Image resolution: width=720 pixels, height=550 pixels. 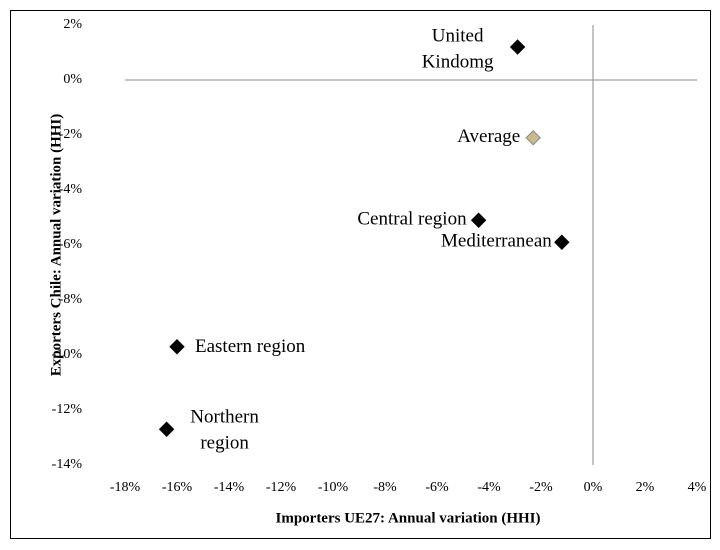 What do you see at coordinates (72, 79) in the screenshot?
I see `y-tick-label: 0%` at bounding box center [72, 79].